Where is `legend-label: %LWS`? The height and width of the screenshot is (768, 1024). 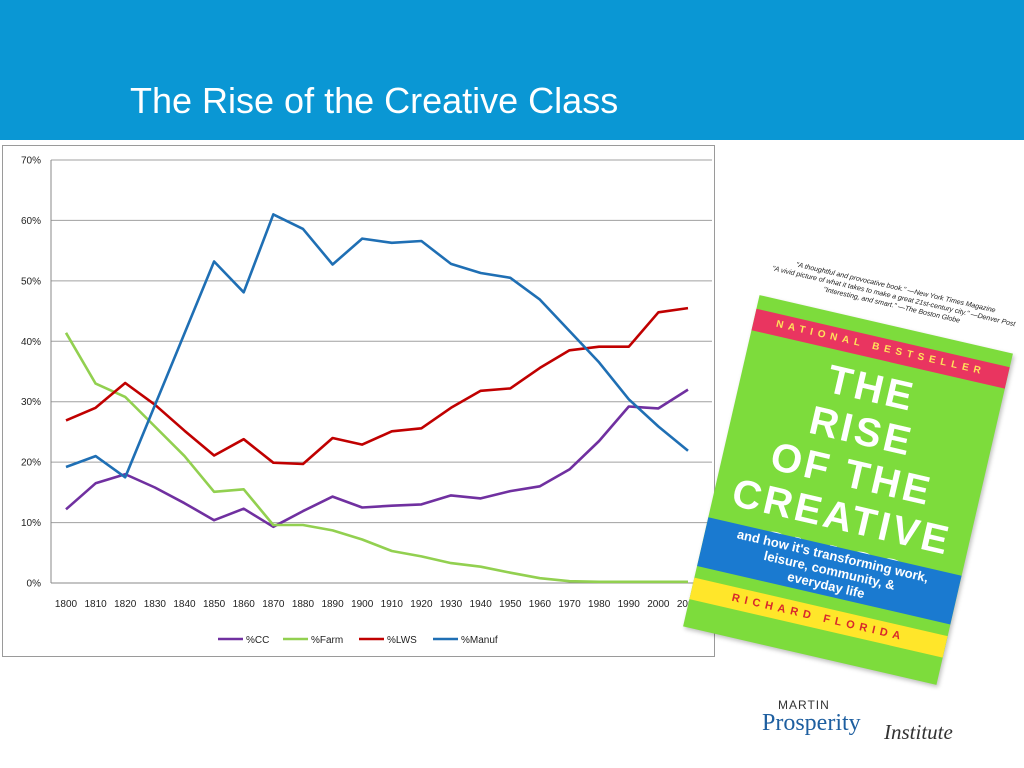
legend-label: %LWS is located at coordinates (402, 640).